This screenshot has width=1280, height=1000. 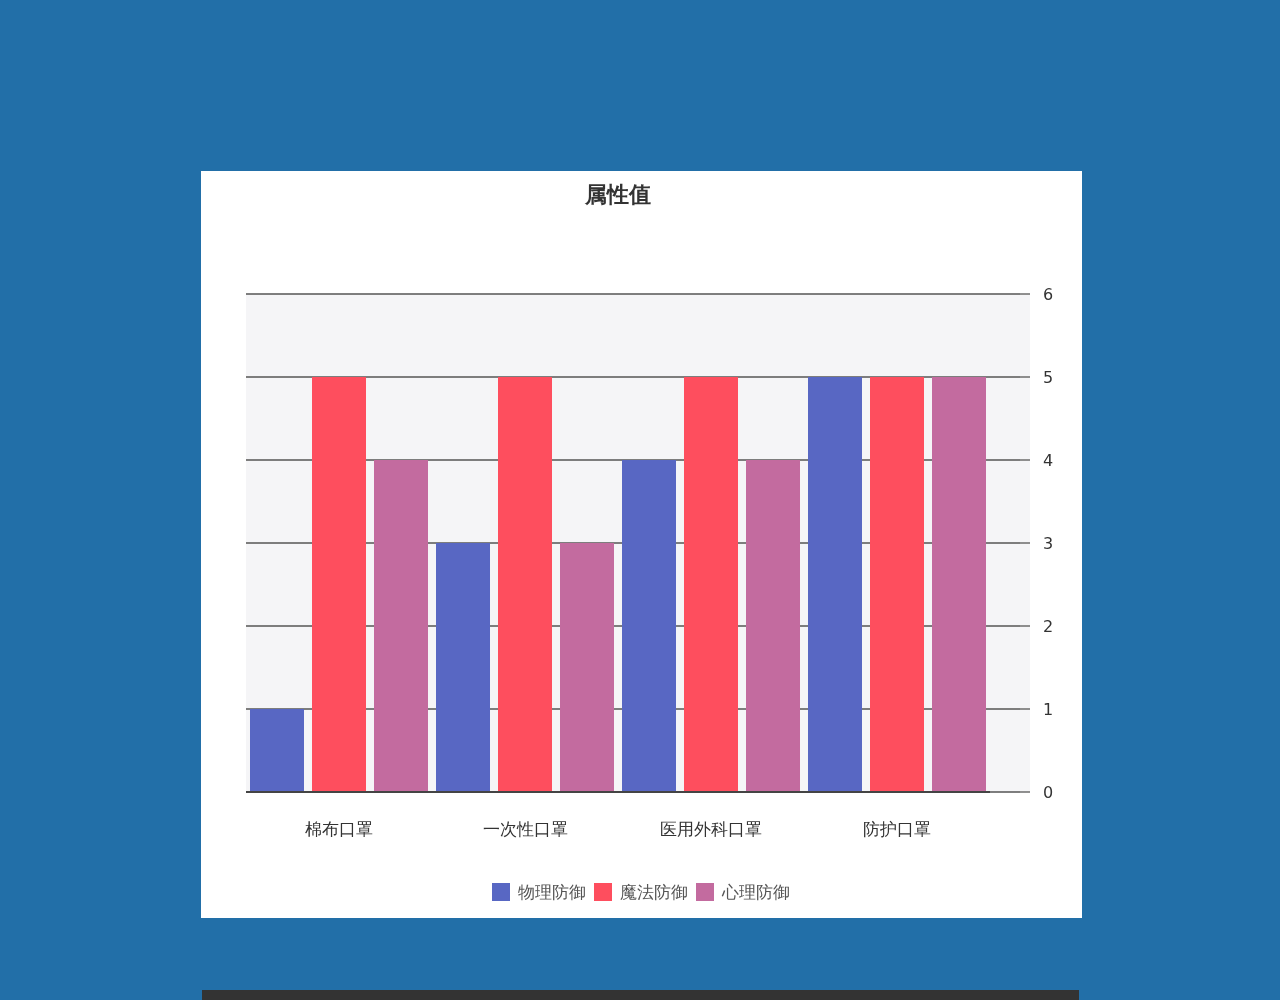 I want to click on x-tick: 棉布口罩, so click(x=339, y=829).